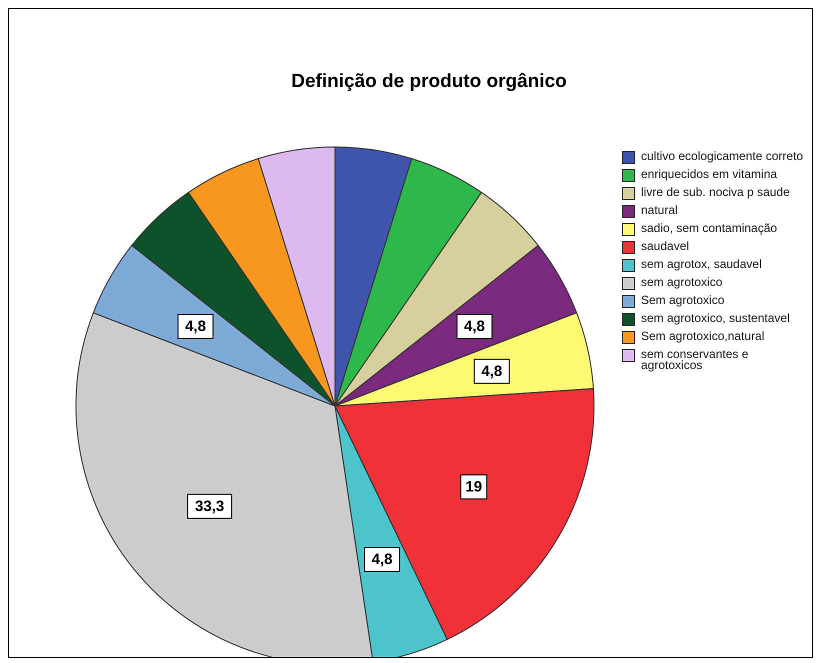 This screenshot has height=663, width=821. What do you see at coordinates (681, 282) in the screenshot?
I see `legend-label: sem agrotoxico` at bounding box center [681, 282].